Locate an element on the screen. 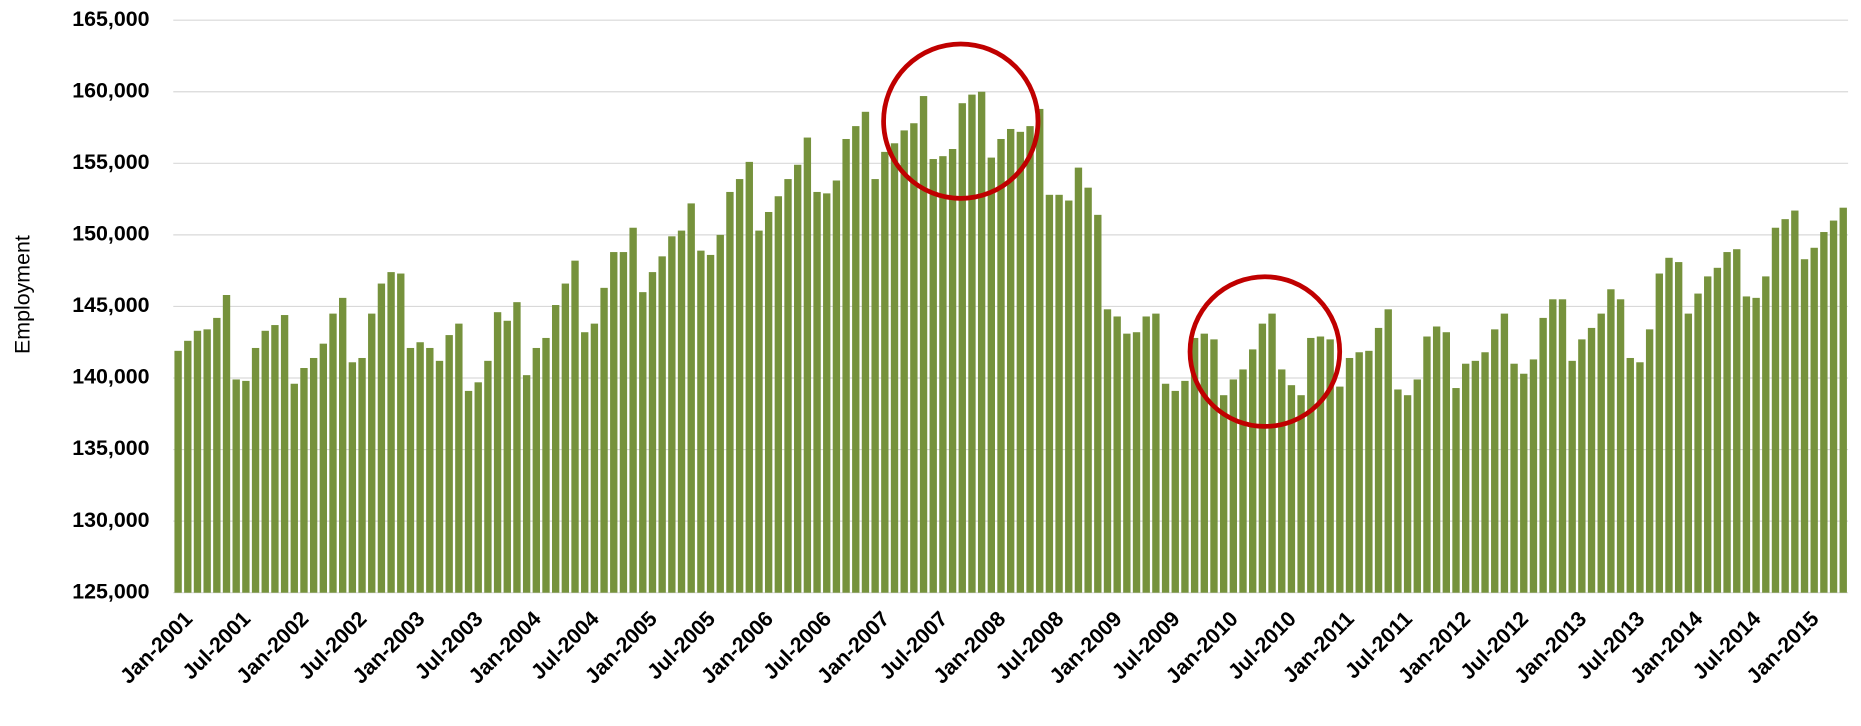 Image resolution: width=1861 pixels, height=726 pixels. x-tick-label: Jan-2001 is located at coordinates (156, 648).